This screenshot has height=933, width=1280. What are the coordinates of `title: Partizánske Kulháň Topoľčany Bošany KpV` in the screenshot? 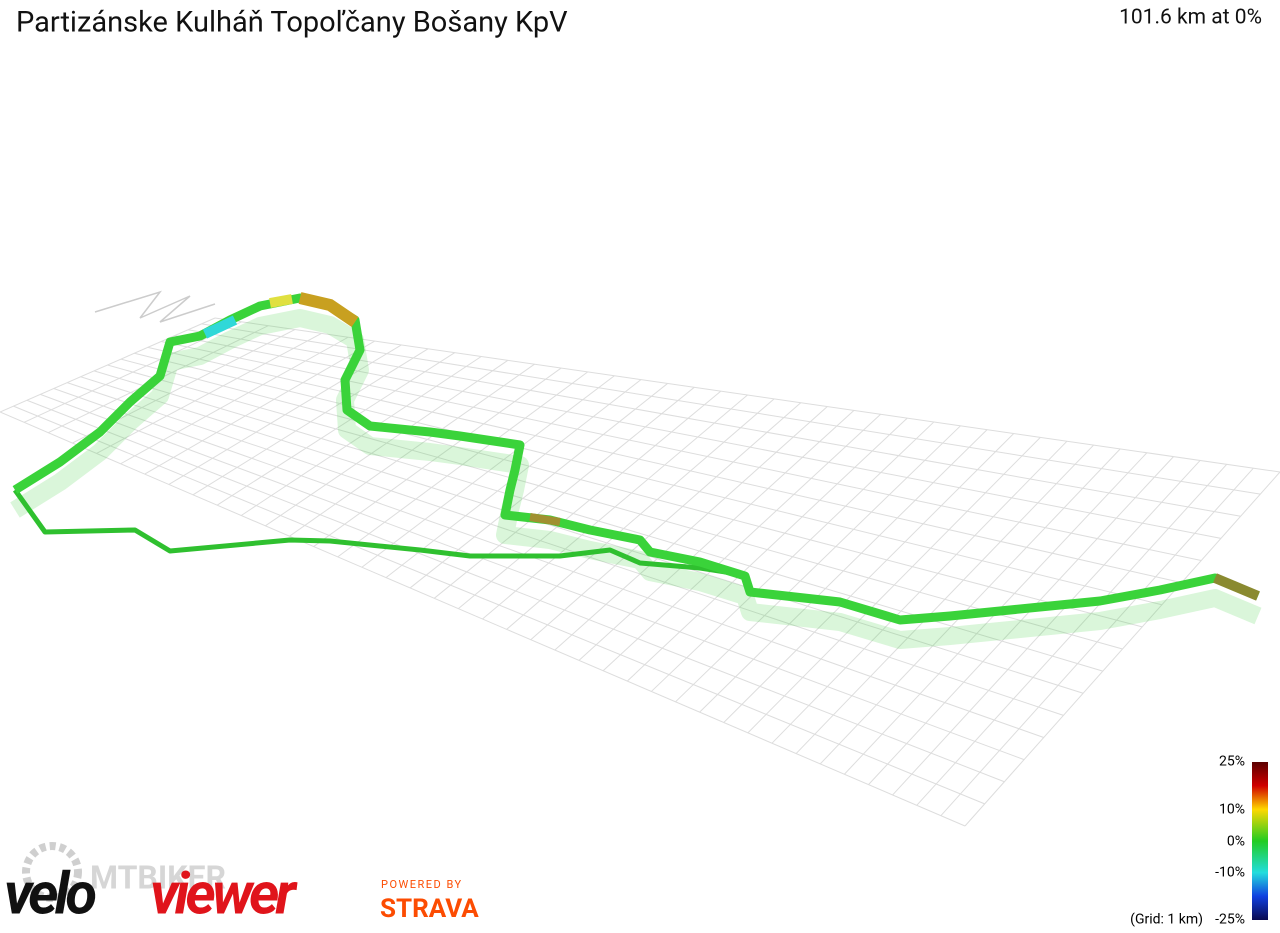 It's located at (292, 23).